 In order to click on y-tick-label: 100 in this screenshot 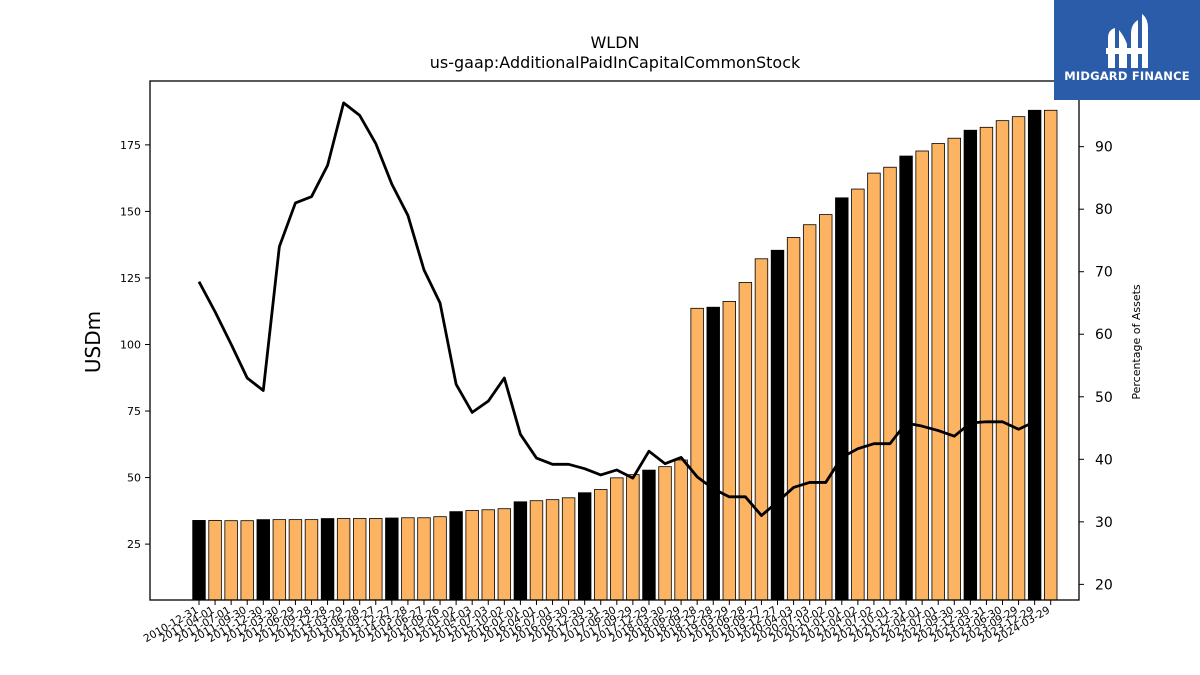, I will do `click(130, 344)`.